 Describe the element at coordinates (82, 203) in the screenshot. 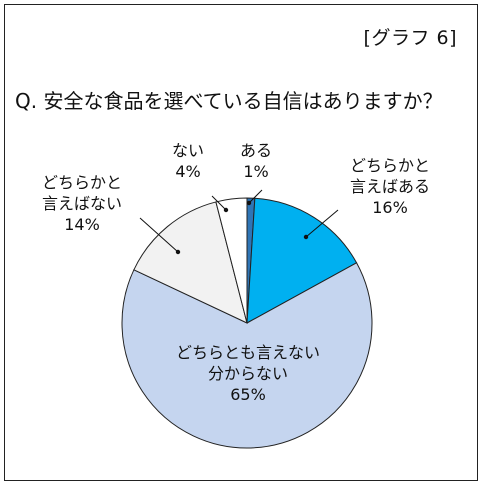

I see `slice-label-dochiraka-nai: どちらかと 言えばない 14%` at that location.